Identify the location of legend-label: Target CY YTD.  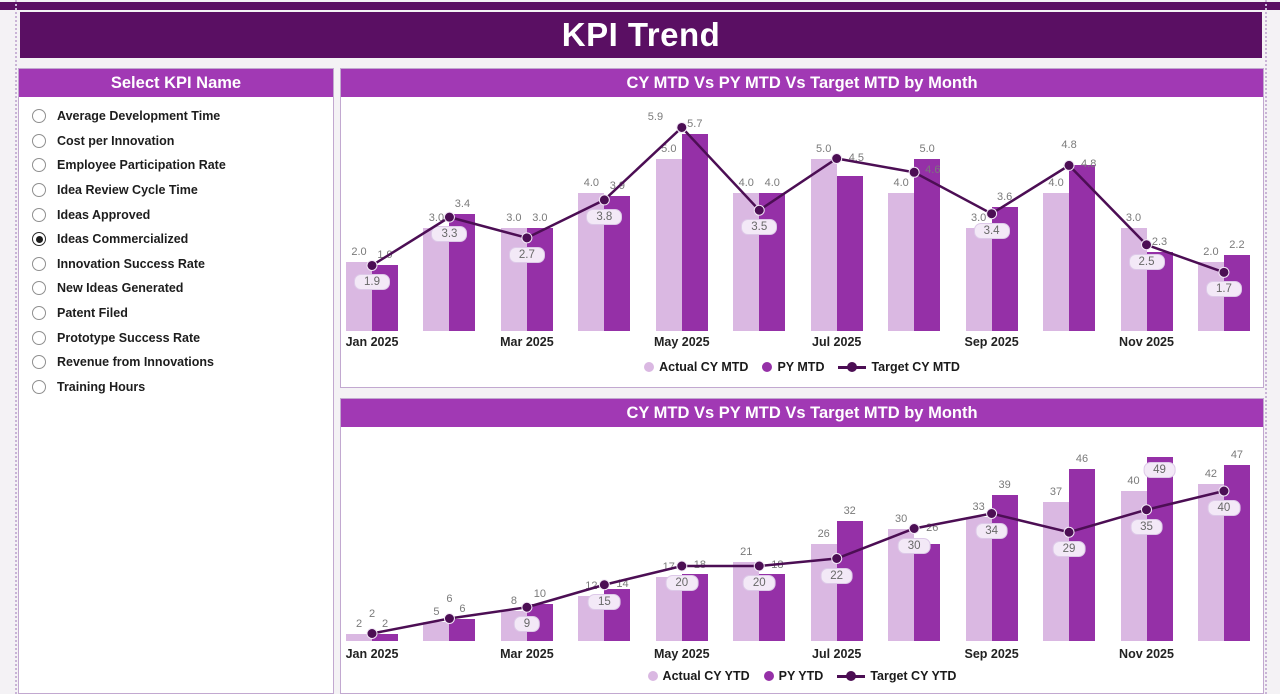
(913, 676).